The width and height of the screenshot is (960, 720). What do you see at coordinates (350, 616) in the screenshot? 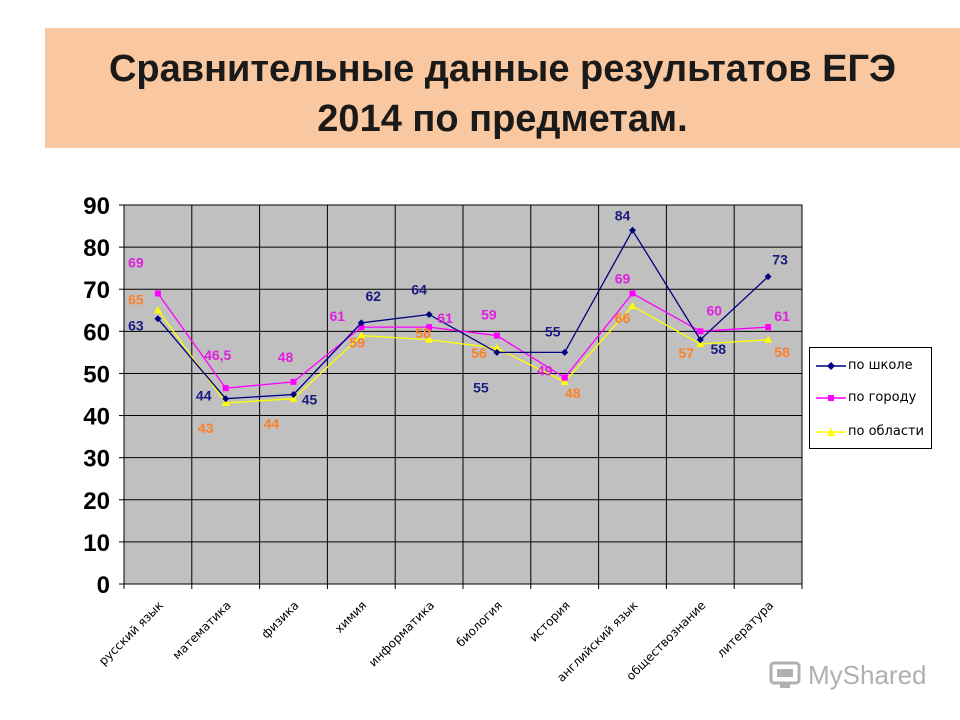
I see `x-tick-label: химия` at bounding box center [350, 616].